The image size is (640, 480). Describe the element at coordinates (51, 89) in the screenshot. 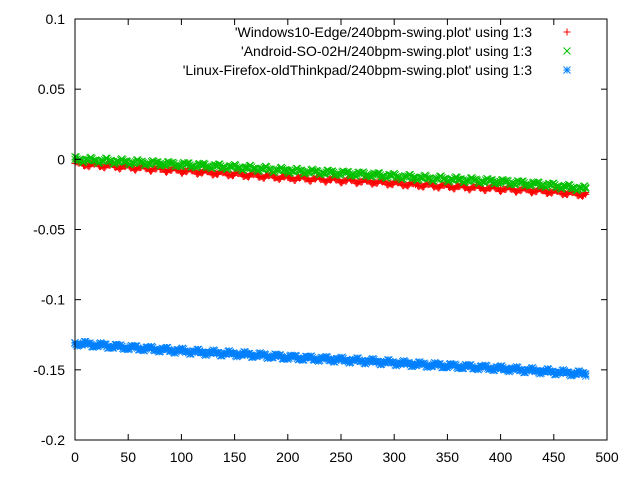

I see `y-tick-label: 0.05` at that location.